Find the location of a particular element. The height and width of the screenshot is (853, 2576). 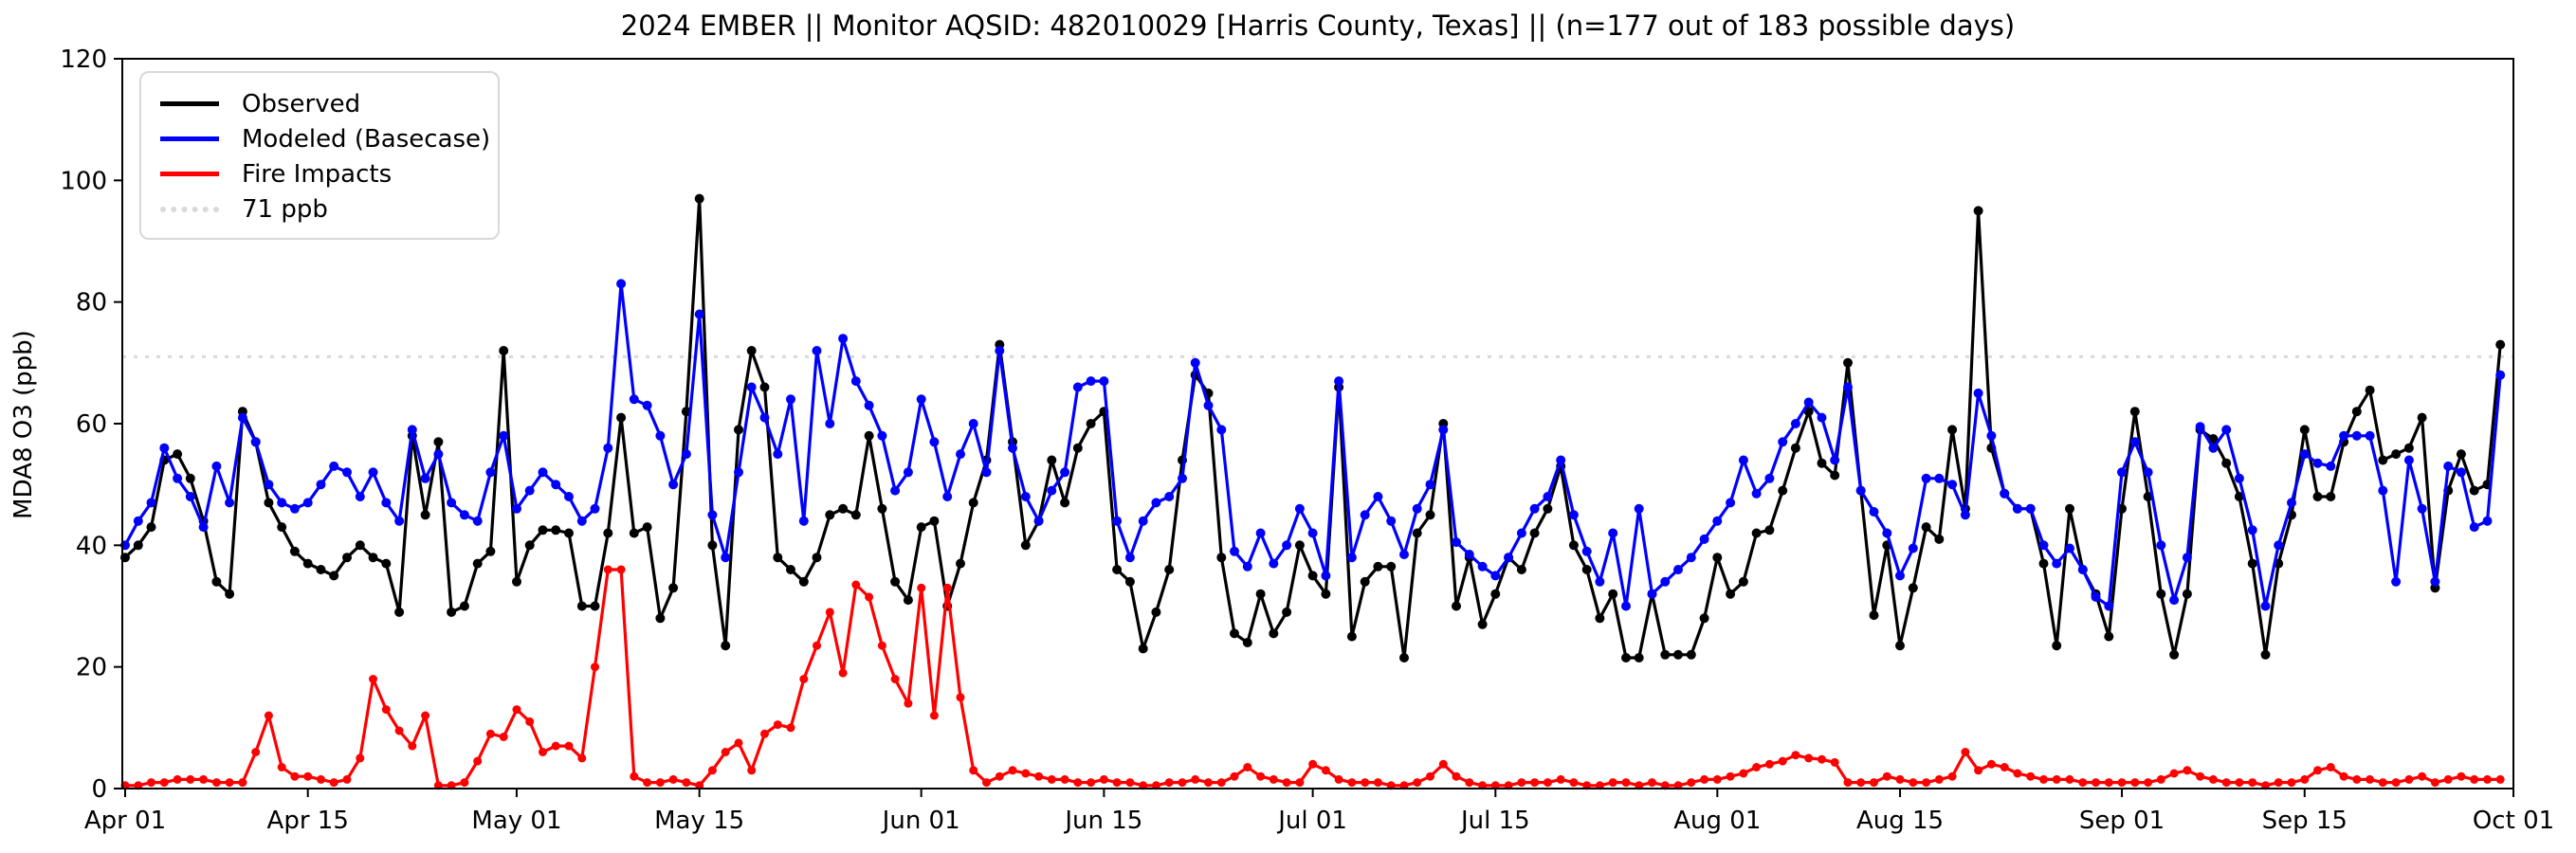

x-tick-label: Sep 01 is located at coordinates (2122, 821).